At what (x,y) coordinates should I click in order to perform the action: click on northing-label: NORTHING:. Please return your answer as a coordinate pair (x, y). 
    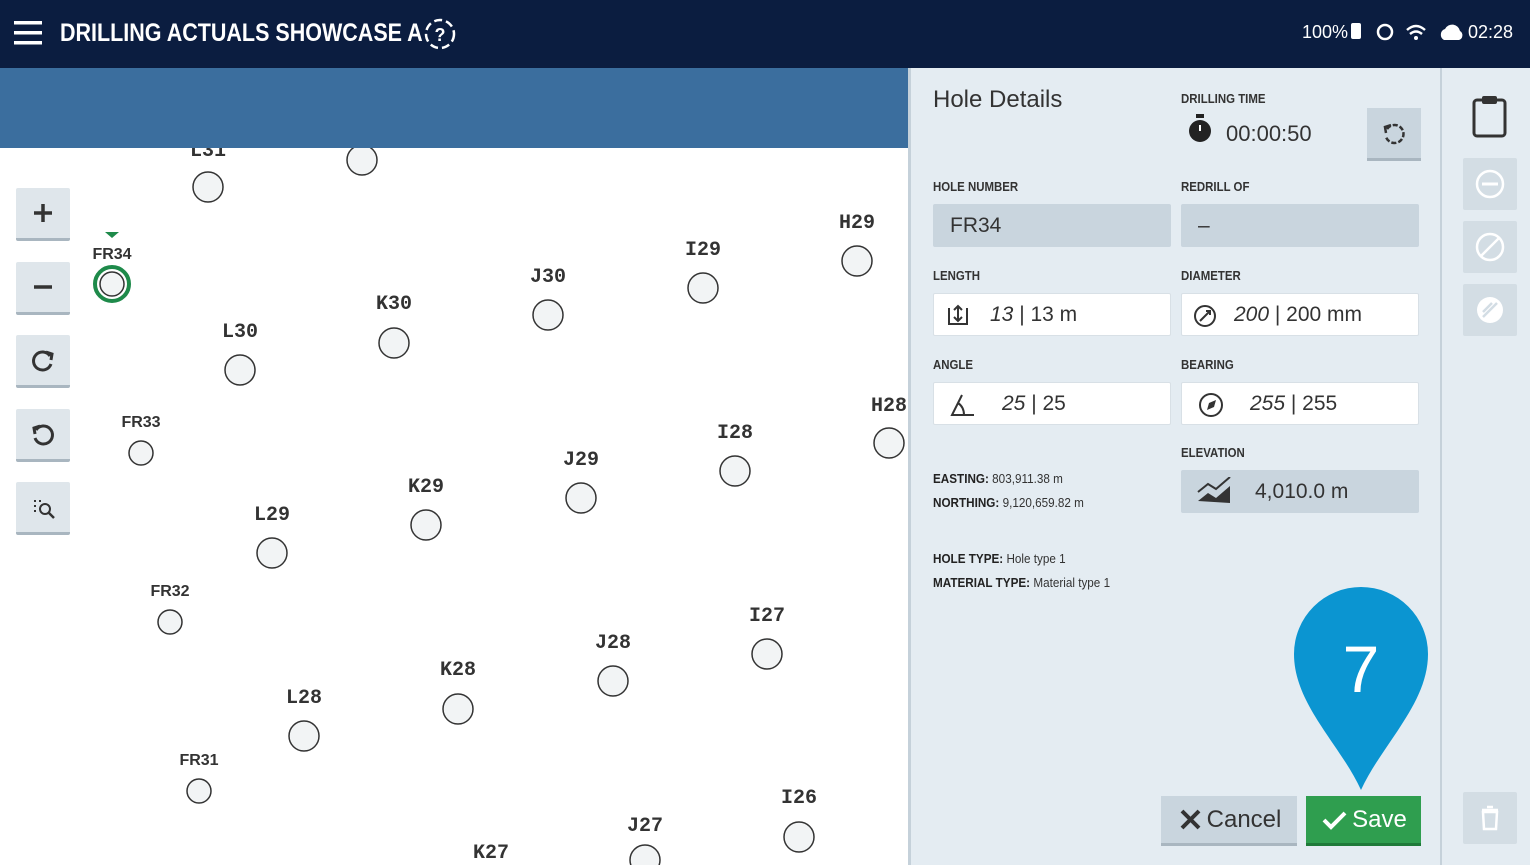
    Looking at the image, I should click on (966, 502).